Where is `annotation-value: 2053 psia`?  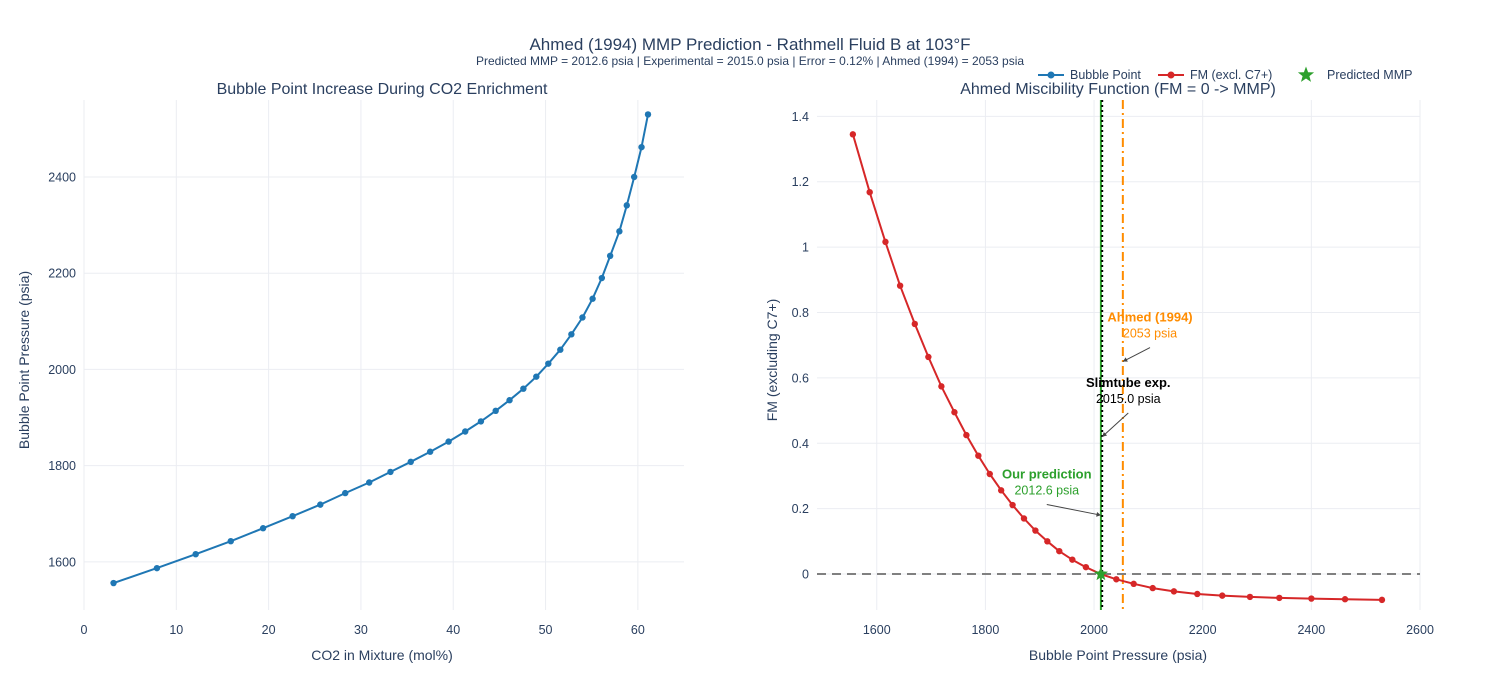 annotation-value: 2053 psia is located at coordinates (1150, 334).